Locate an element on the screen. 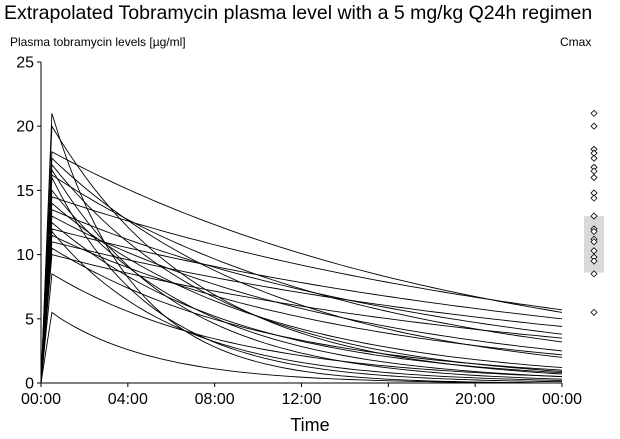 This screenshot has height=439, width=620. y-axis-label: Plasma tobramycin levels [µg/ml] is located at coordinates (98, 42).